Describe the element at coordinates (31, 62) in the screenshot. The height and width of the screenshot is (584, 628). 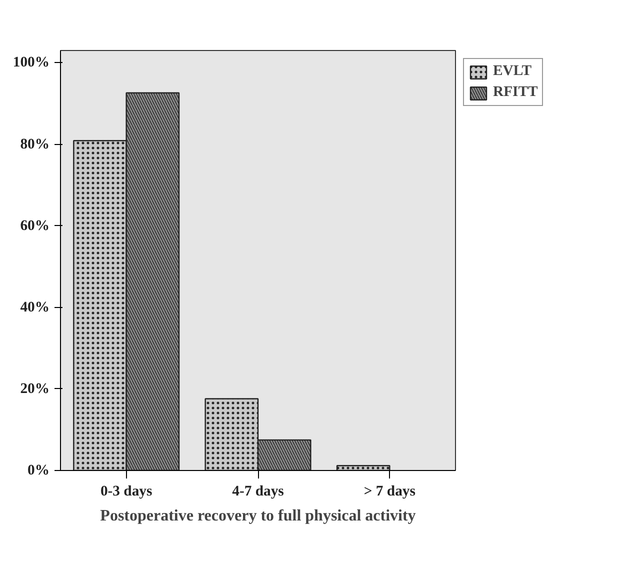
I see `y-tick-label: 100%` at that location.